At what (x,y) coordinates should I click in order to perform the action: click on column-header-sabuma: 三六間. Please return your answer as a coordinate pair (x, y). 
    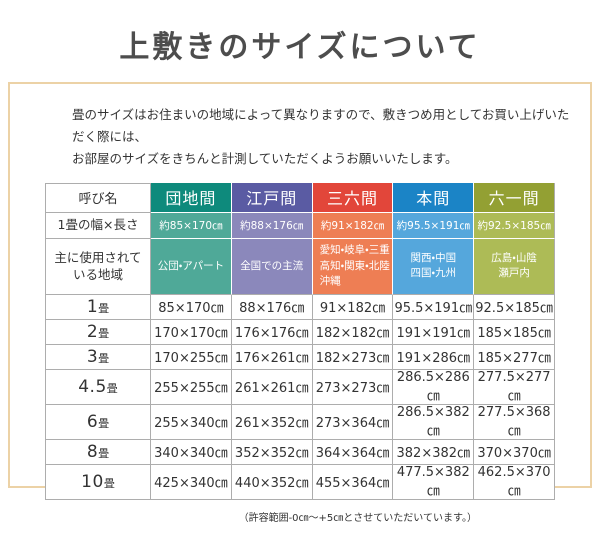
    Looking at the image, I should click on (353, 197).